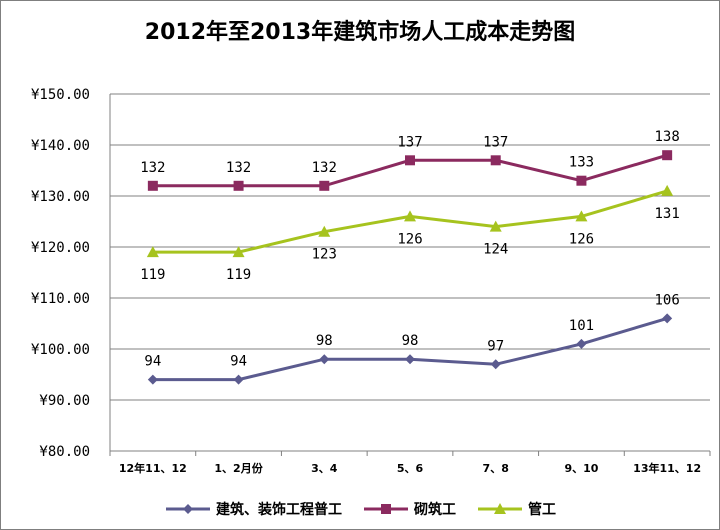 Image resolution: width=720 pixels, height=530 pixels. I want to click on x-tick-label: 1、2月份, so click(238, 468).